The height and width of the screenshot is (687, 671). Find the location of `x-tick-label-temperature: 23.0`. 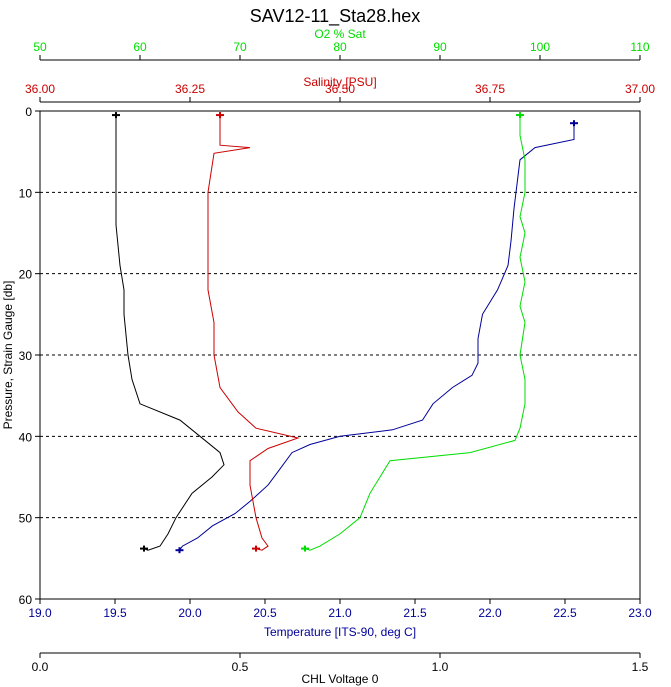

x-tick-label-temperature: 23.0 is located at coordinates (640, 613).